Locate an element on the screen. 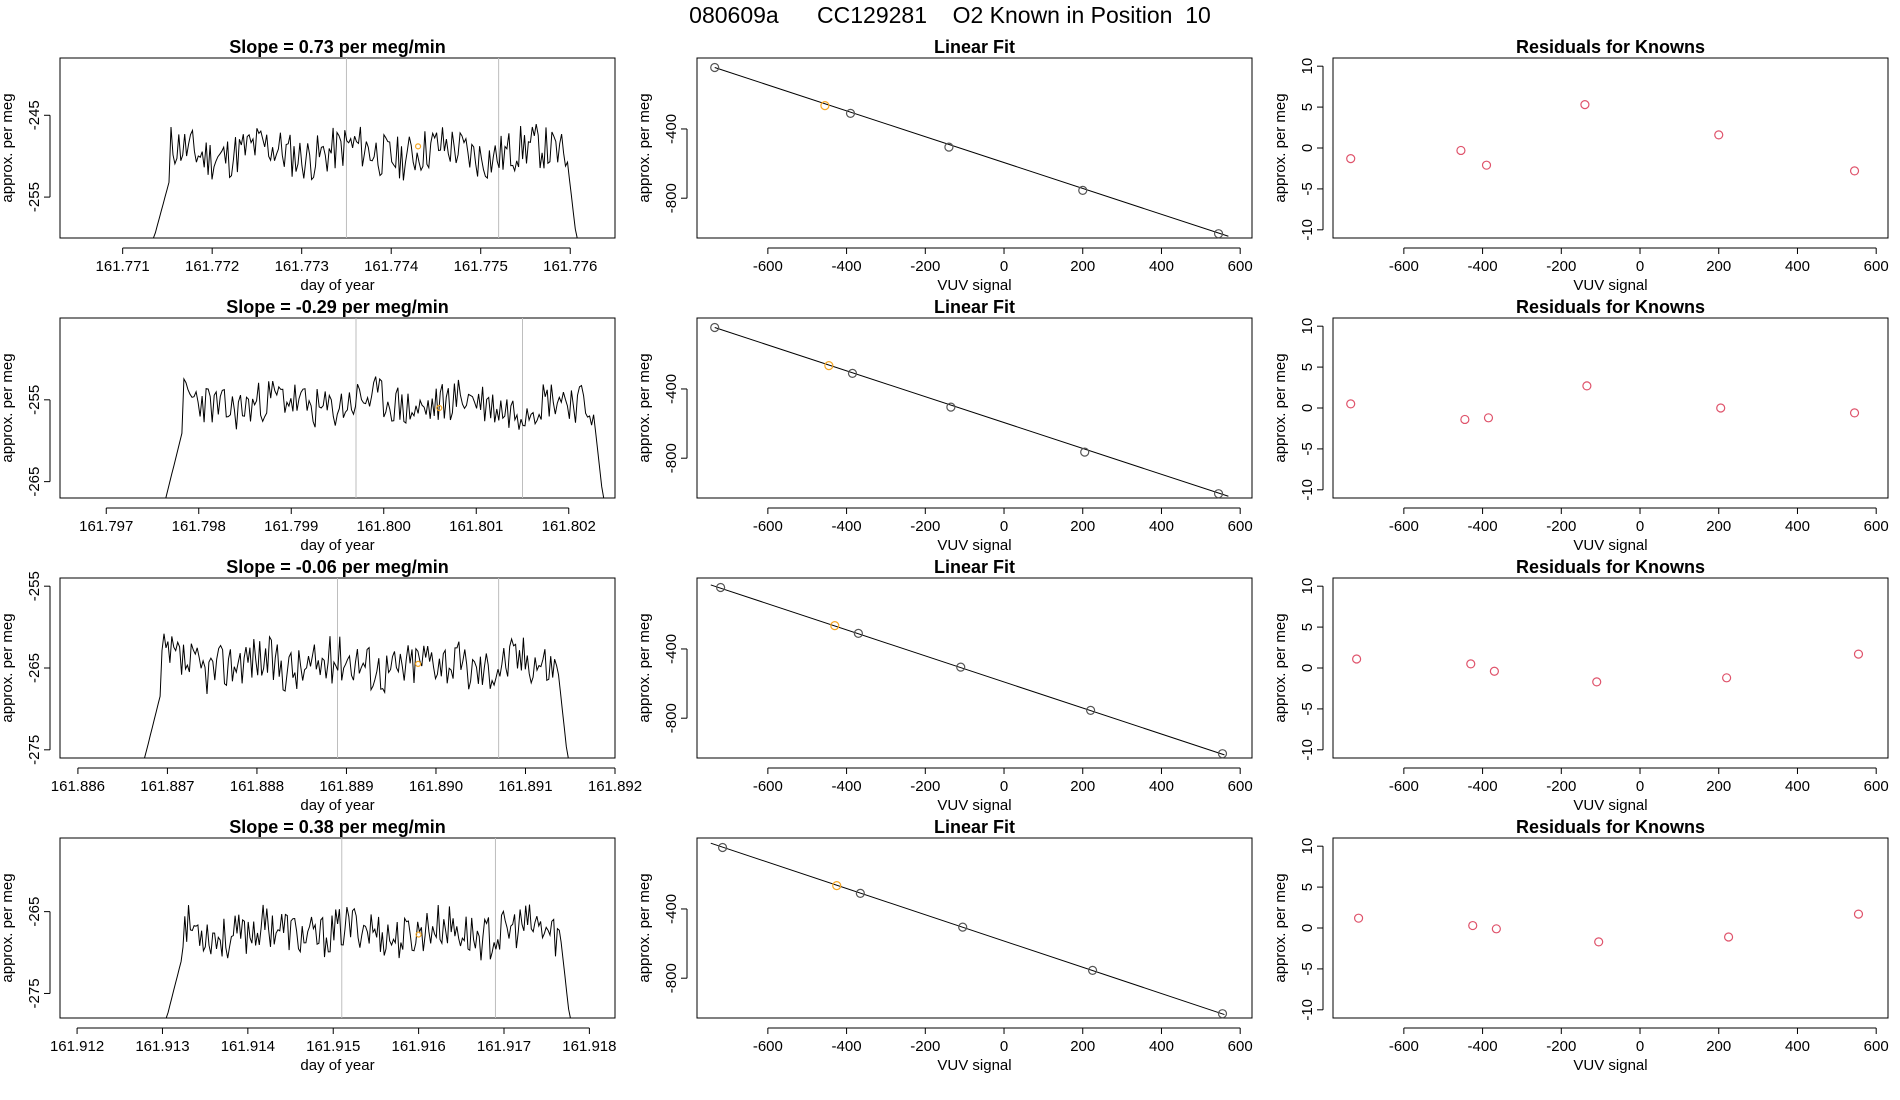  fit-2-x-tick-label: 600 is located at coordinates (1240, 526).